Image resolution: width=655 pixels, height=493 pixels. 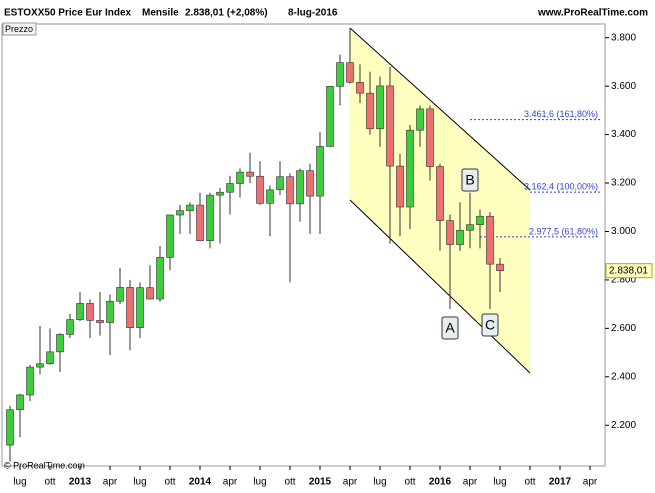 What do you see at coordinates (440, 286) in the screenshot?
I see `channel-lower` at bounding box center [440, 286].